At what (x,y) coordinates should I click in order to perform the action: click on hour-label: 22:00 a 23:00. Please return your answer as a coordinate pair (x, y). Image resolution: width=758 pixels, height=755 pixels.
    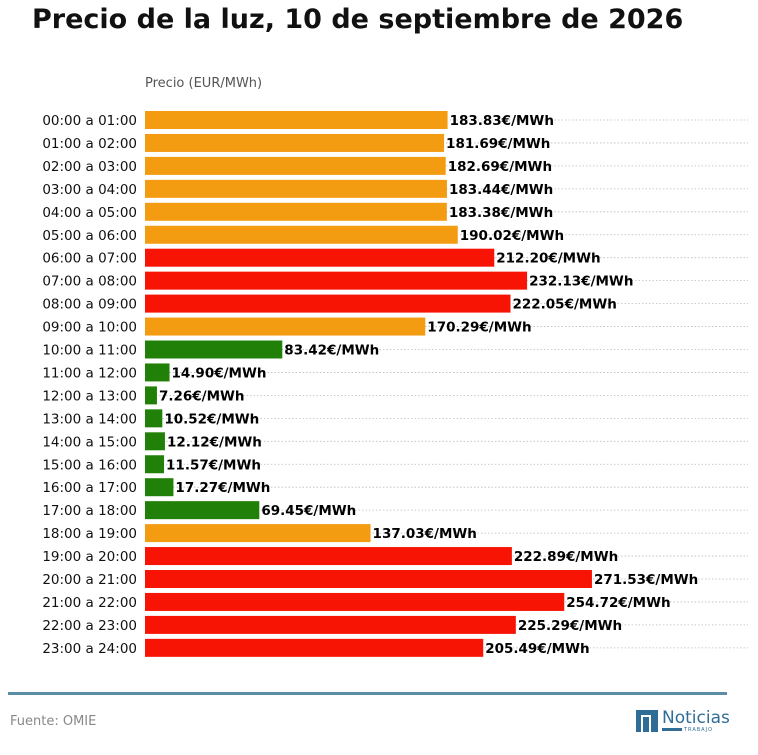
    Looking at the image, I should click on (89, 626).